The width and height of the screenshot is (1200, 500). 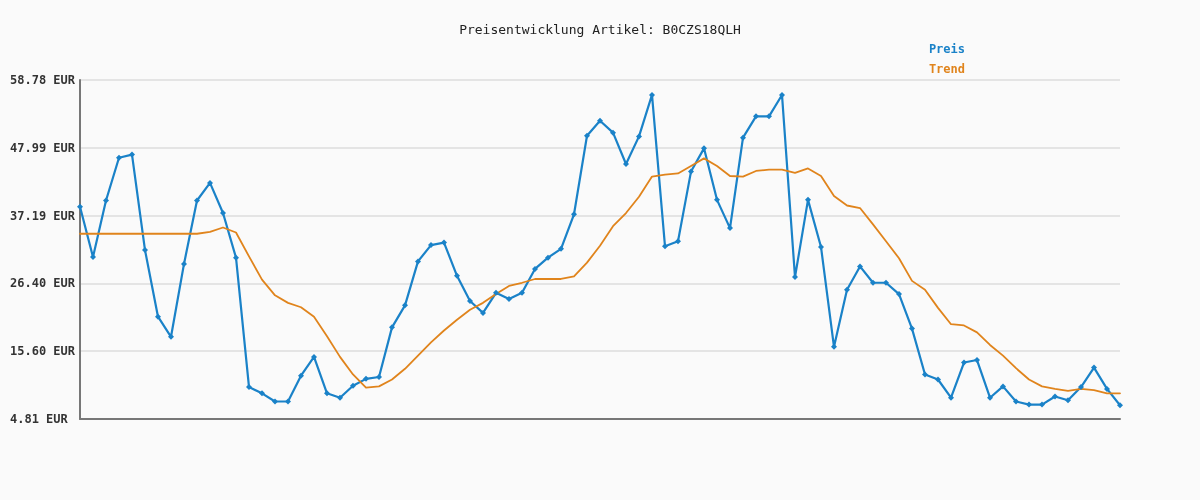 What do you see at coordinates (39, 419) in the screenshot?
I see `y-tick-label: 4.81 EUR` at bounding box center [39, 419].